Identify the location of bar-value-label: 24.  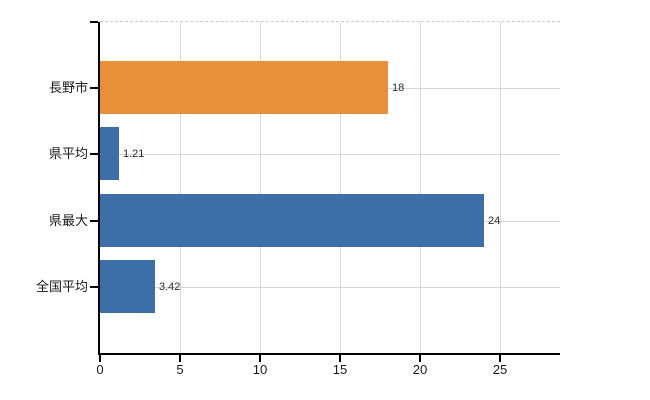
(494, 221).